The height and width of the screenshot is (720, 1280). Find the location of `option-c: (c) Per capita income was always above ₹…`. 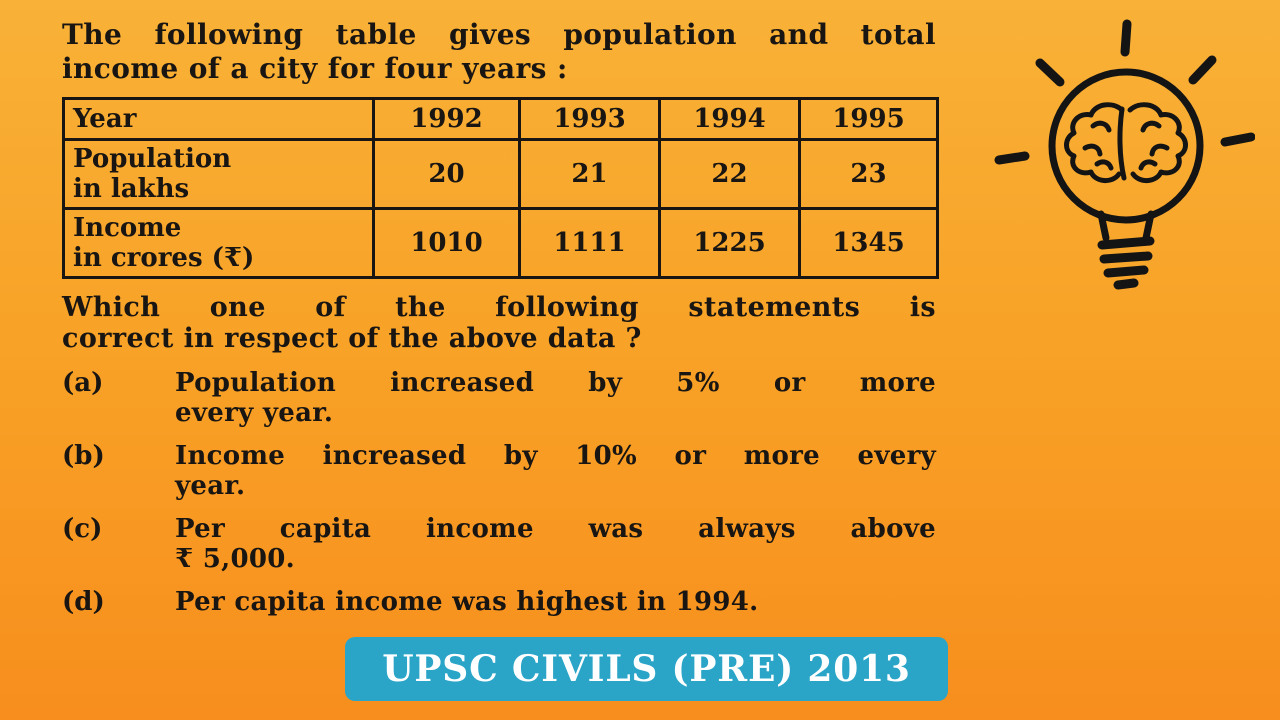

option-c: (c) Per capita income was always above ₹… is located at coordinates (499, 544).